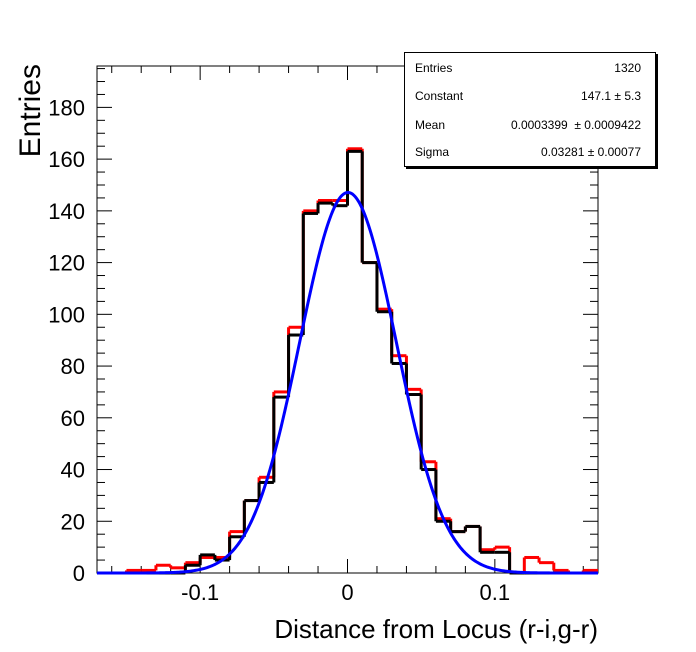  What do you see at coordinates (528, 96) in the screenshot?
I see `stats-row-constant: Constant 147.1 ± 5.3` at bounding box center [528, 96].